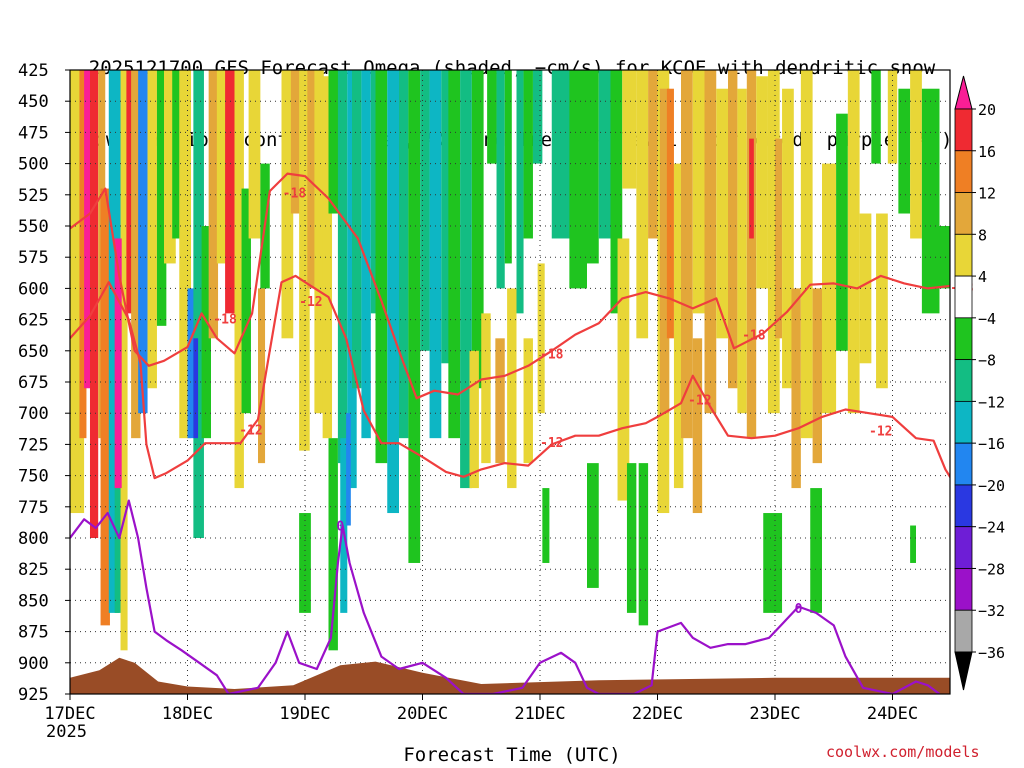  What do you see at coordinates (991, 569) in the screenshot?
I see `colorbar-label-11: −28` at bounding box center [991, 569].